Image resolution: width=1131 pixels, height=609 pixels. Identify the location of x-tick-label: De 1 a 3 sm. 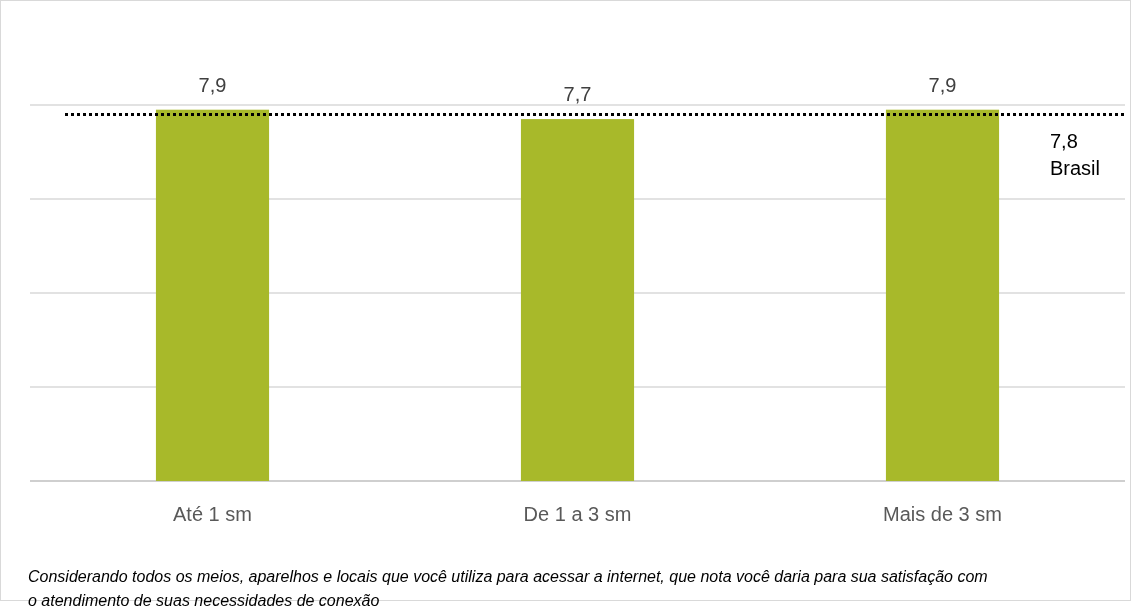
(577, 514).